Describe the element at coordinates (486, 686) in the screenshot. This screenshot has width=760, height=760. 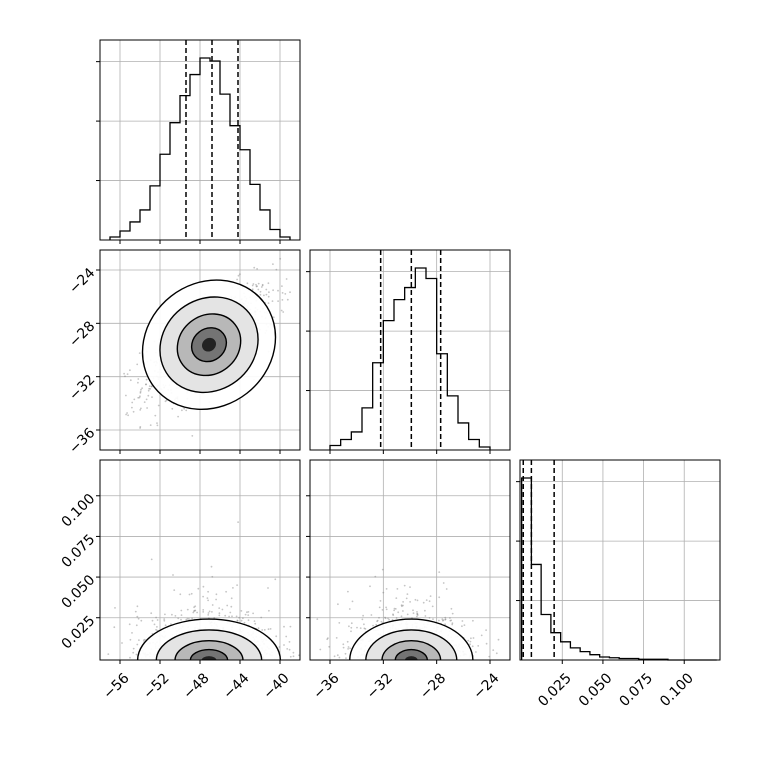
I see `pair-panel-2-xtick-label-3: −24` at that location.